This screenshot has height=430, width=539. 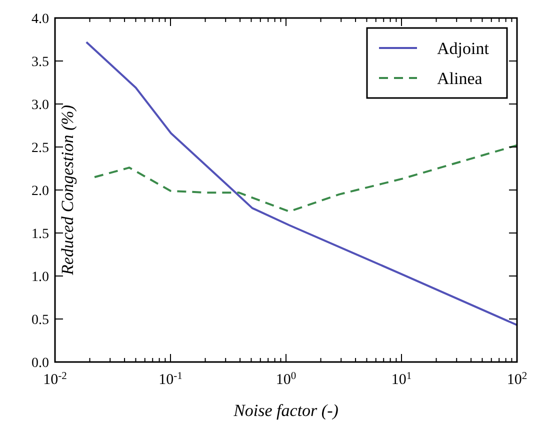 I want to click on y-tick-label: 1.0, so click(x=40, y=277).